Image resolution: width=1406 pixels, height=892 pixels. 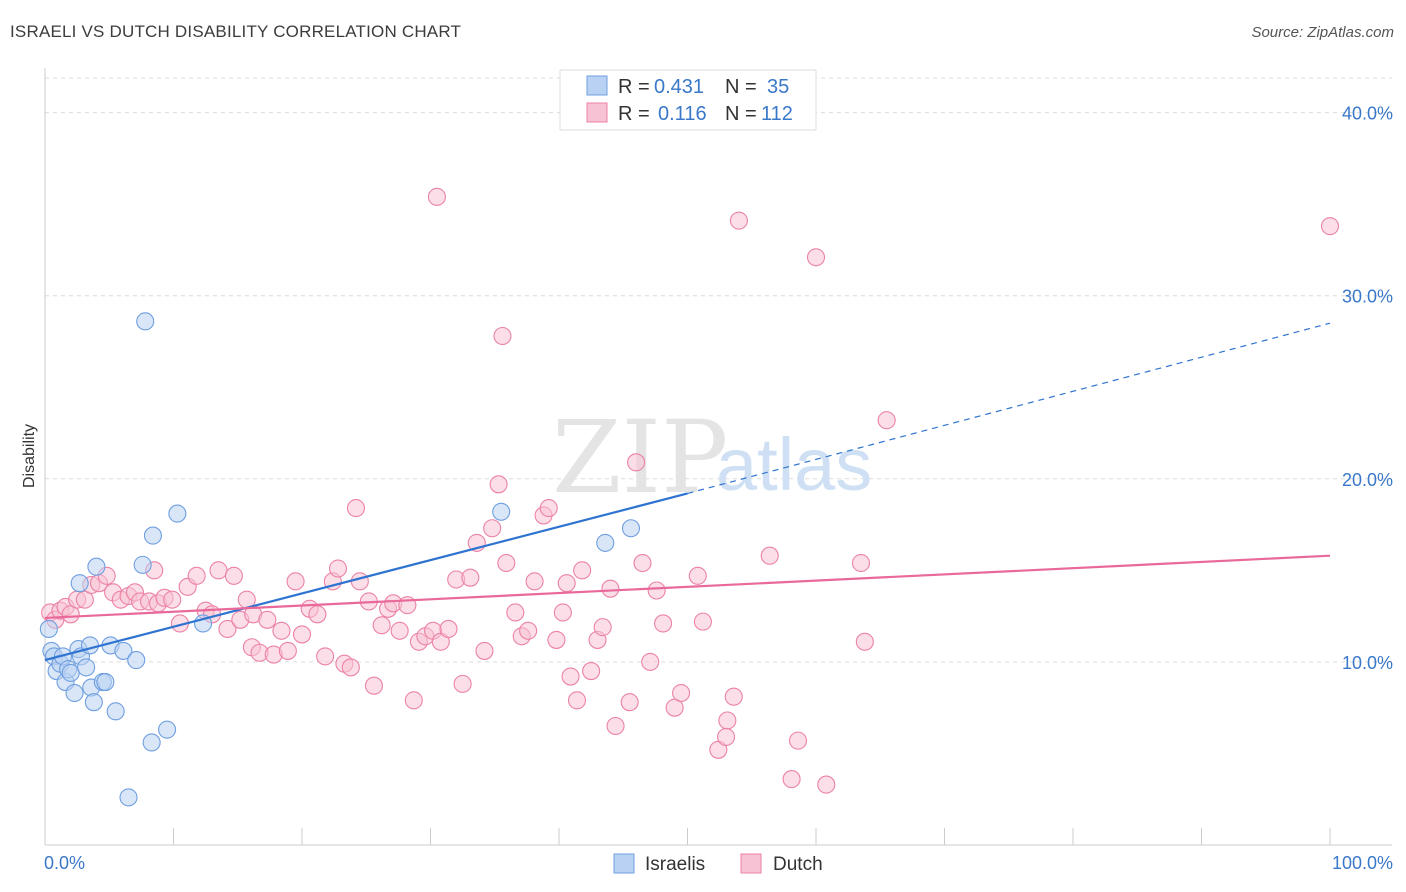 What do you see at coordinates (1362, 863) in the screenshot?
I see `x-tick-label: 100.0%` at bounding box center [1362, 863].